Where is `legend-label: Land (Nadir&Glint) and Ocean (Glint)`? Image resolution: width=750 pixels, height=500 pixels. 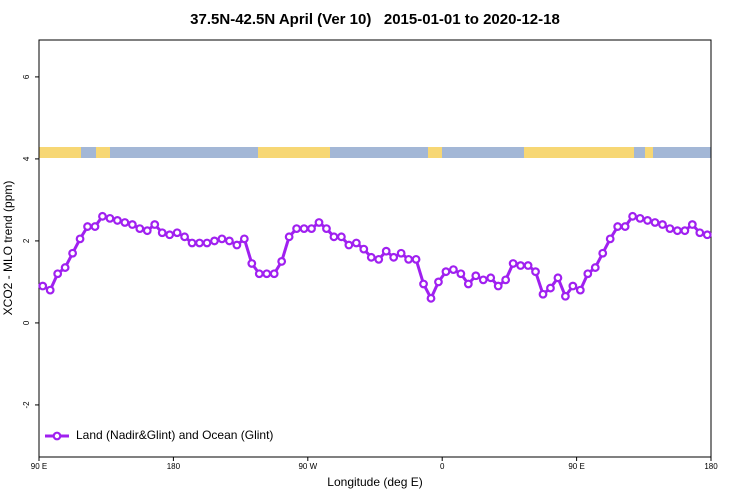
legend-label: Land (Nadir&Glint) and Ocean (Glint) is located at coordinates (174, 435).